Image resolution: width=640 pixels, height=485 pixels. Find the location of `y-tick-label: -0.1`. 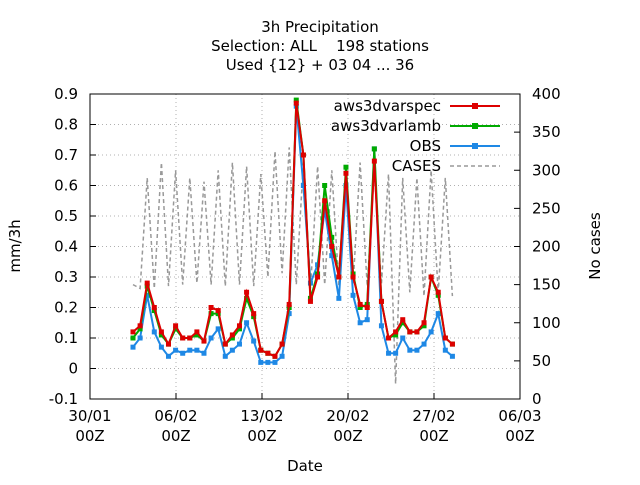

y-tick-label: -0.1 is located at coordinates (63, 399).